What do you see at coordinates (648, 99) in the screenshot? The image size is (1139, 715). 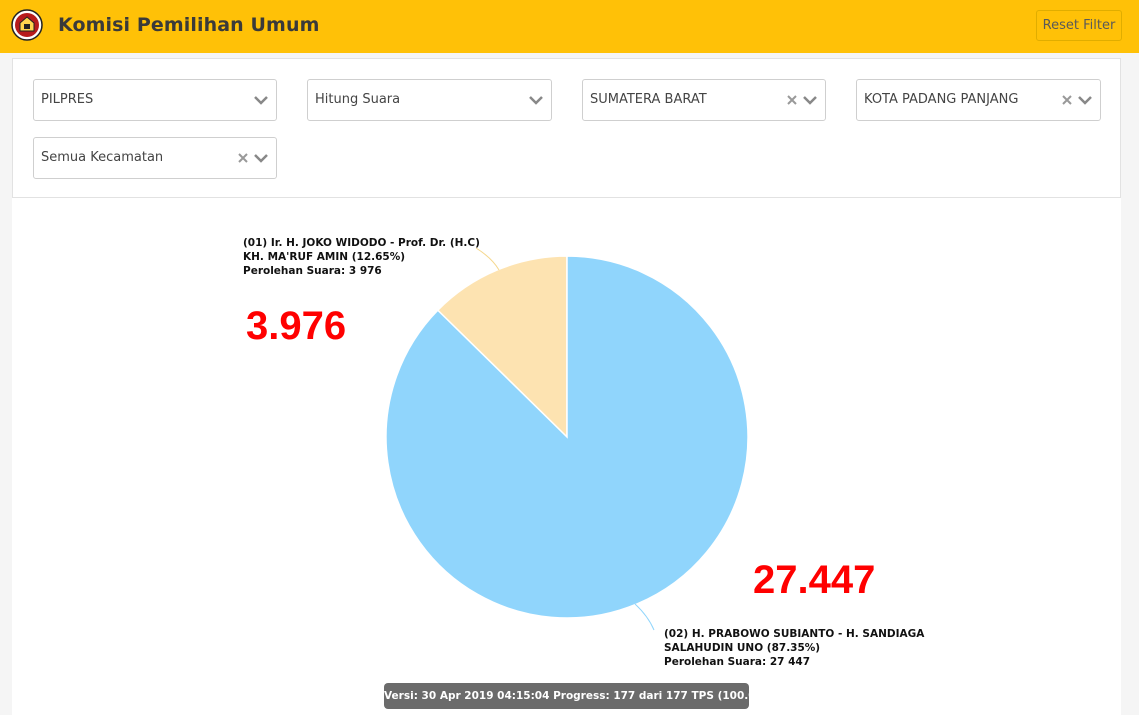 I see `province-value: SUMATERA BARAT` at bounding box center [648, 99].